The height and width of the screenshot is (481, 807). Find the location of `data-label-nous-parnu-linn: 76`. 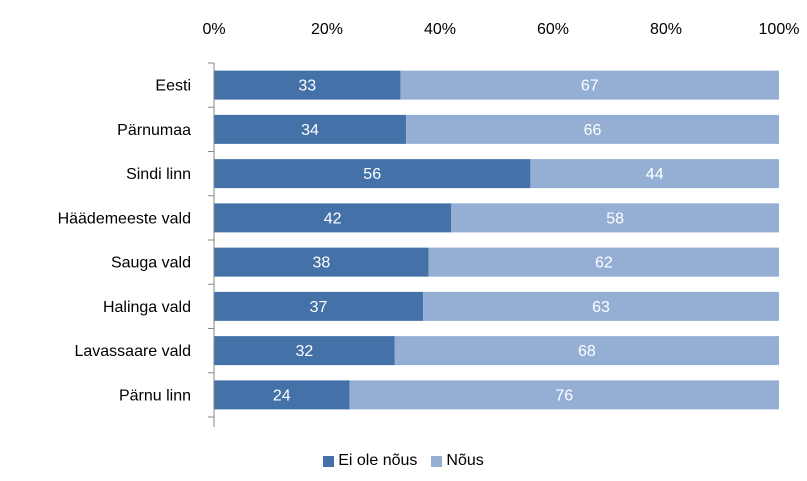

data-label-nous-parnu-linn: 76 is located at coordinates (564, 395).